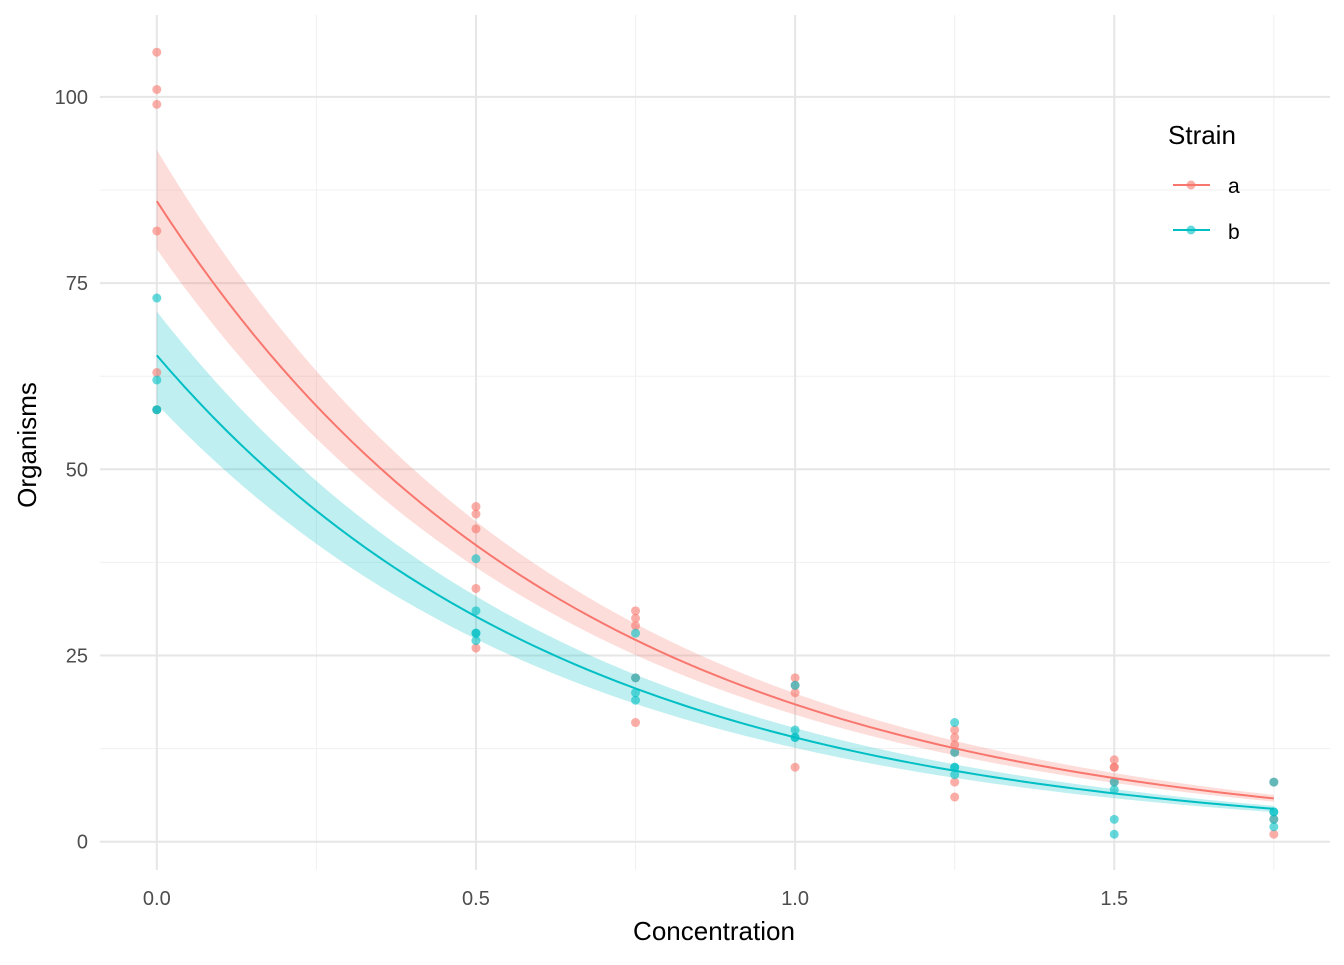 This screenshot has width=1344, height=965. I want to click on legend-item-b: b, so click(1206, 232).